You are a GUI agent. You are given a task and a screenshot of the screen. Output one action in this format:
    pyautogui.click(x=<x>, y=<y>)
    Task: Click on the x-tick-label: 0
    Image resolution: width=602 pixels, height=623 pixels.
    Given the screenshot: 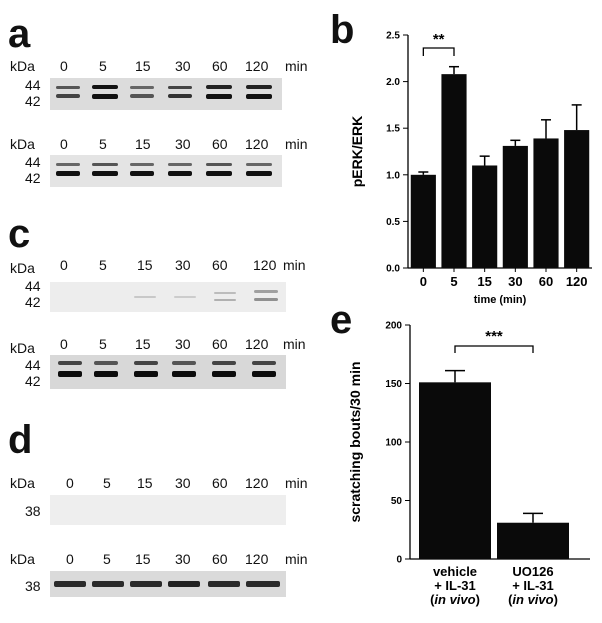 What is the action you would take?
    pyautogui.click(x=423, y=281)
    